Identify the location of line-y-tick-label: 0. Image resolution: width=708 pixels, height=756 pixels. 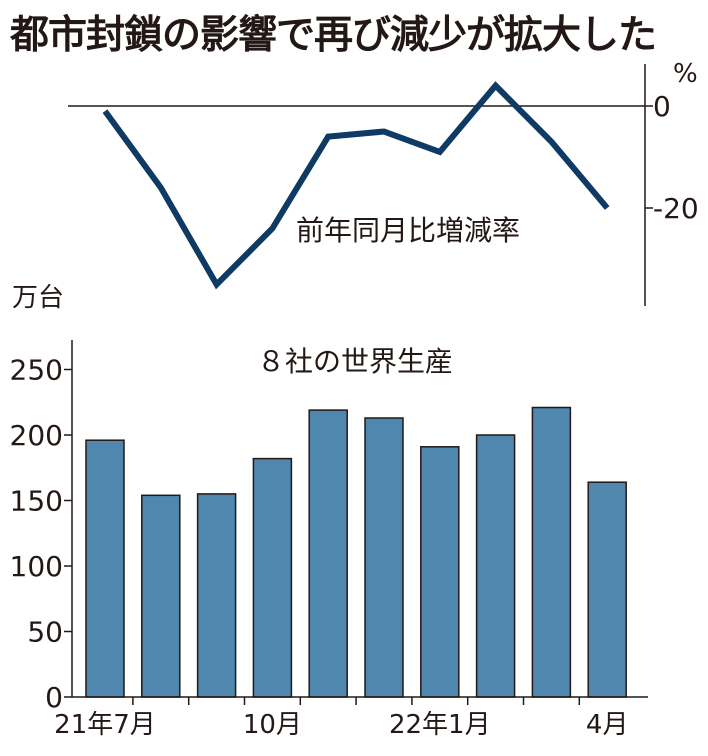
(662, 106).